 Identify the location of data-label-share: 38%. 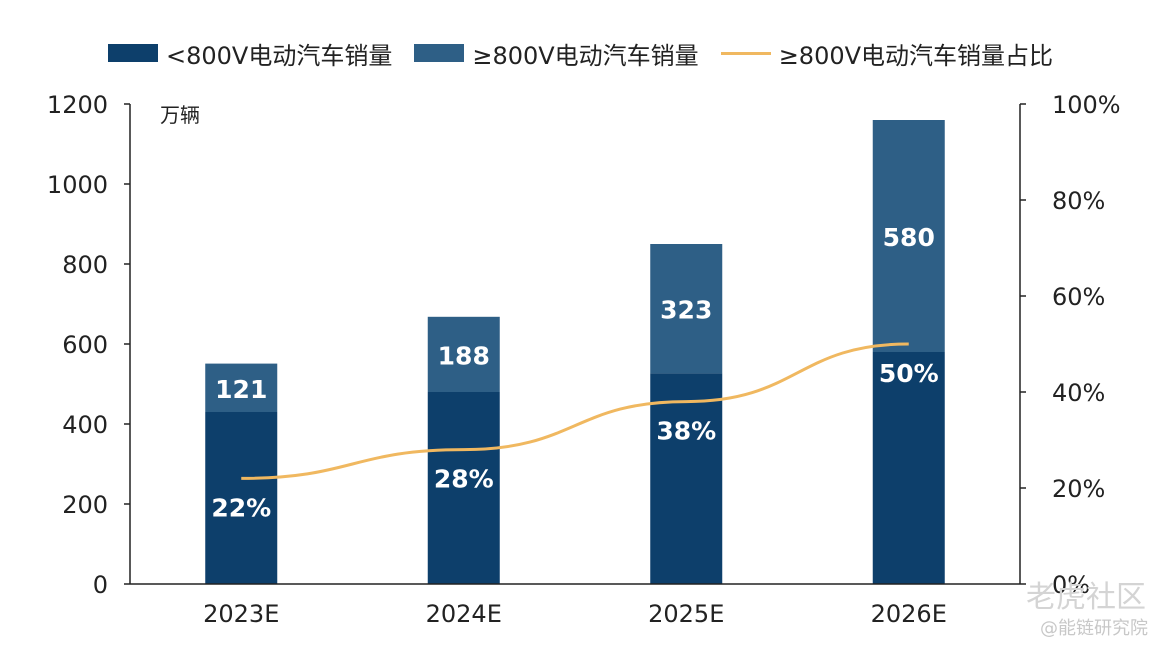
(686, 431).